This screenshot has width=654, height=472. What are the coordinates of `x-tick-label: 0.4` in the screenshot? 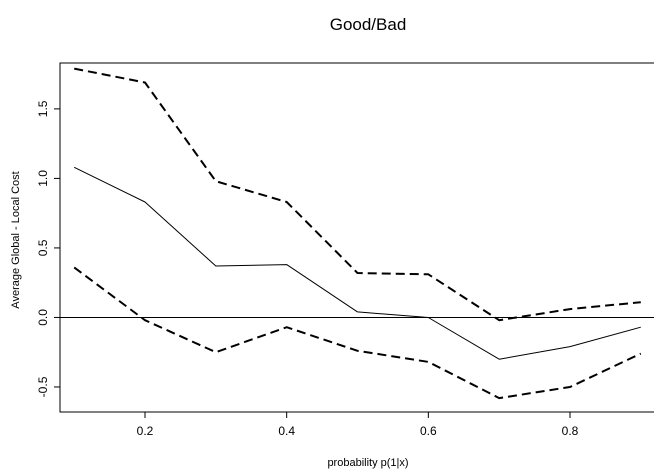 It's located at (286, 431).